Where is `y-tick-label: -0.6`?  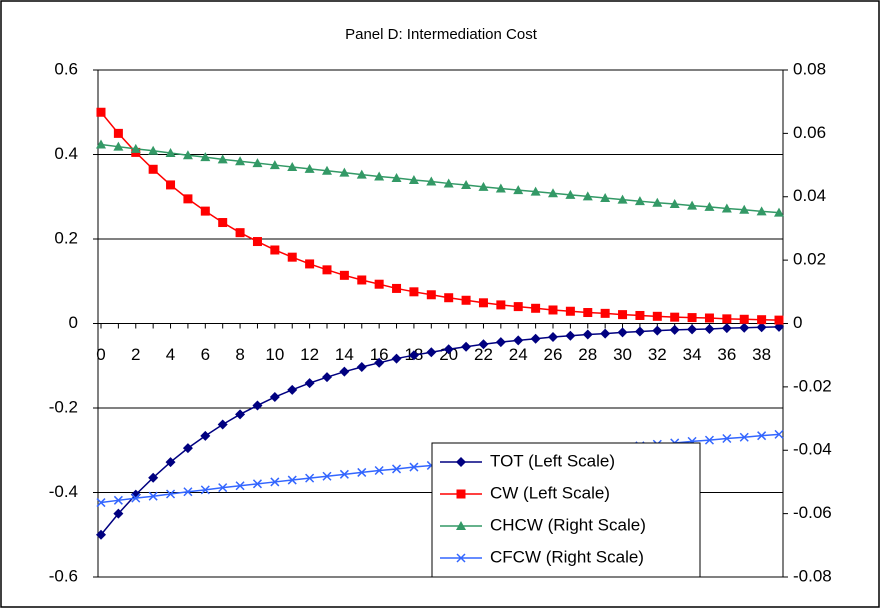 y-tick-label: -0.6 is located at coordinates (63, 575).